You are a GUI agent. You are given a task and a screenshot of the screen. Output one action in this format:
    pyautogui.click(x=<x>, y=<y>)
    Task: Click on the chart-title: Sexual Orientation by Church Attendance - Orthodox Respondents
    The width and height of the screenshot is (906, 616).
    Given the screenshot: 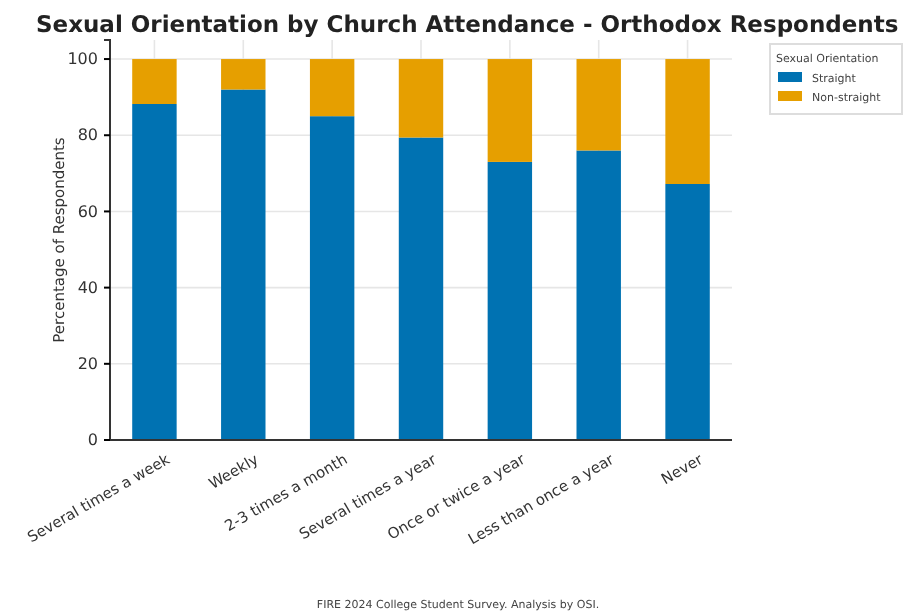 What is the action you would take?
    pyautogui.click(x=467, y=24)
    